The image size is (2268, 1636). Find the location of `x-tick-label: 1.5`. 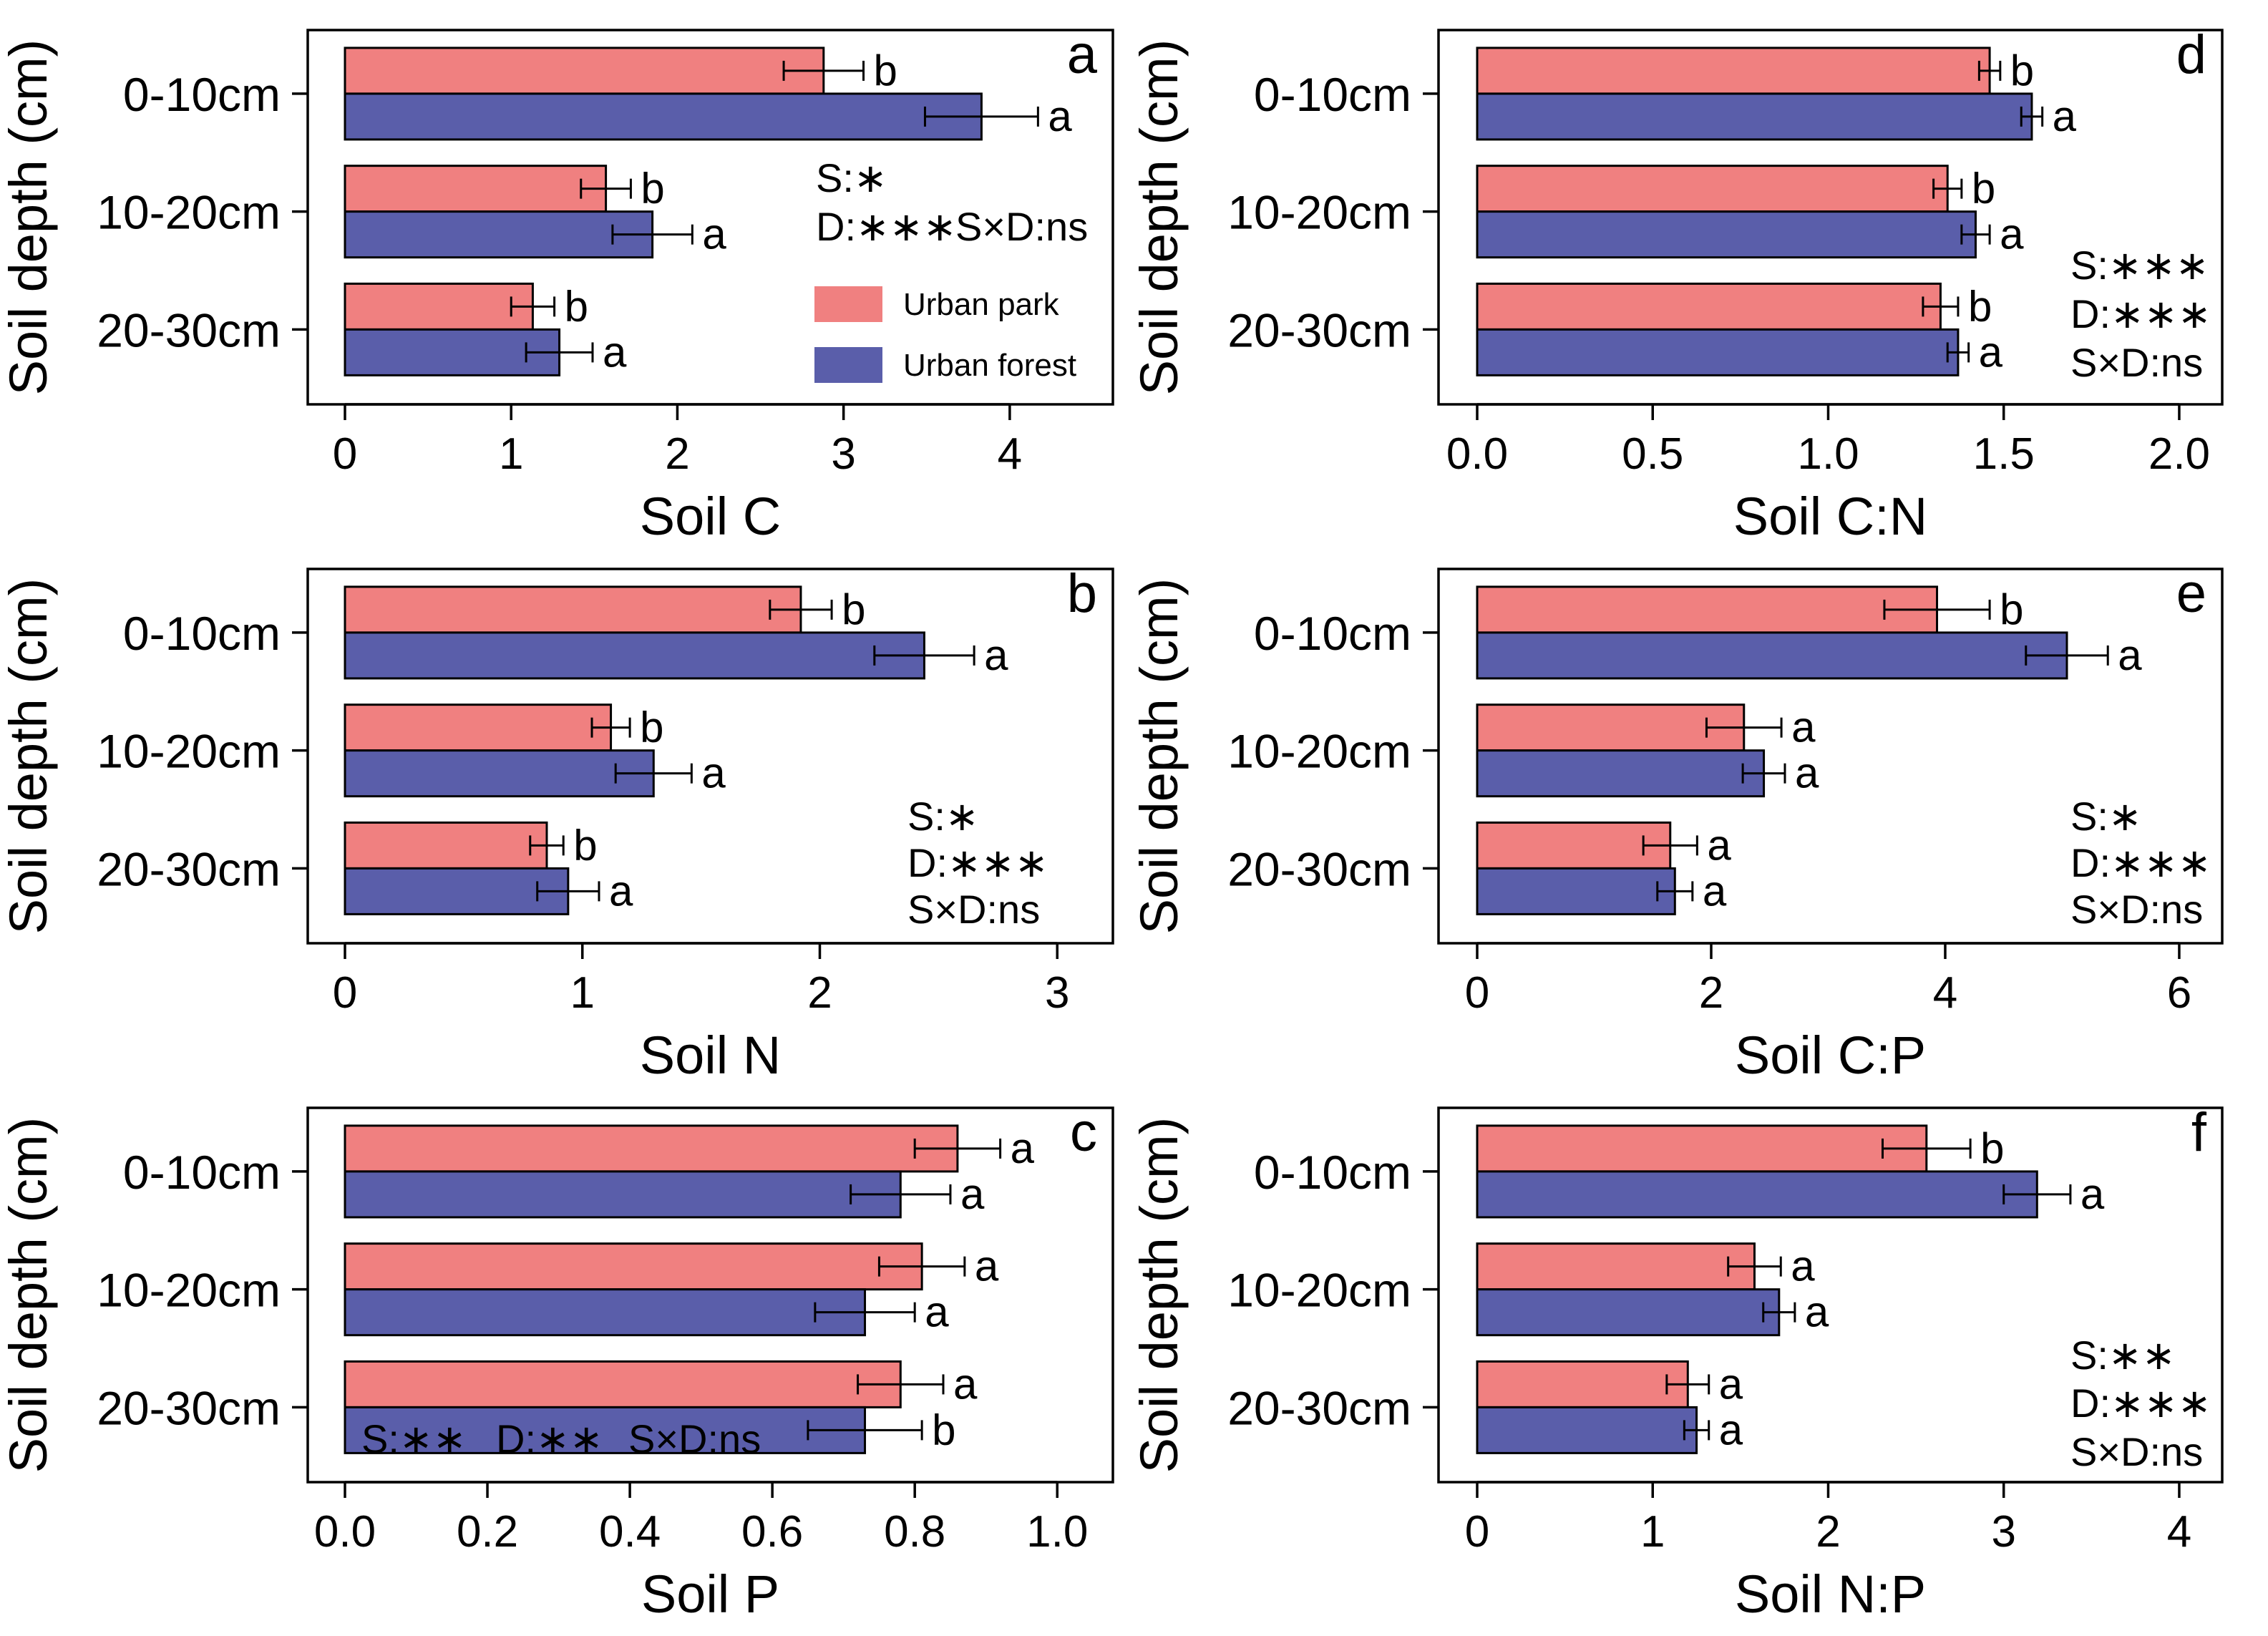

x-tick-label: 1.5 is located at coordinates (2004, 454).